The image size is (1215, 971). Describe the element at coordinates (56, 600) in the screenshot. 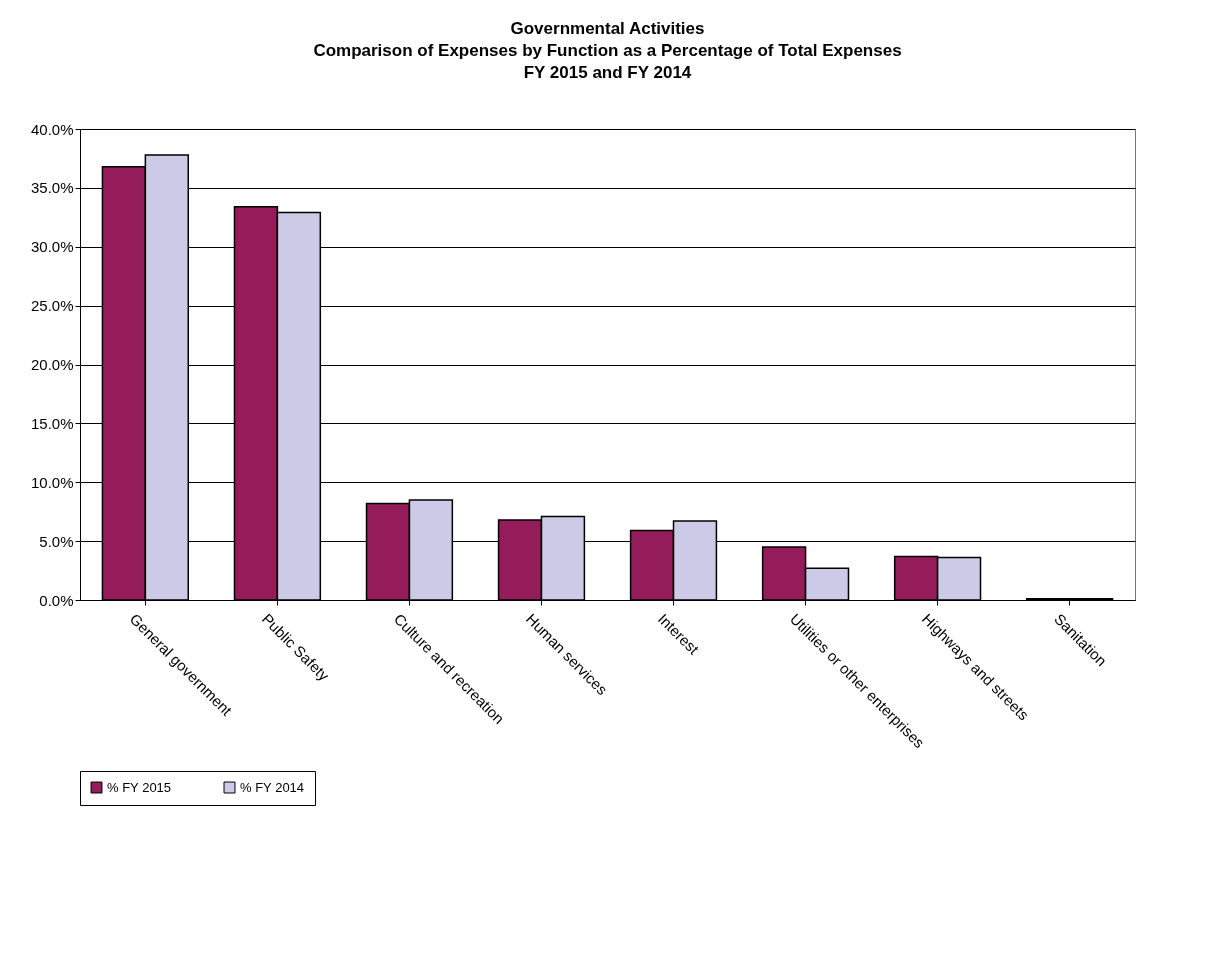

I see `y-tick-label: 0.0%` at that location.